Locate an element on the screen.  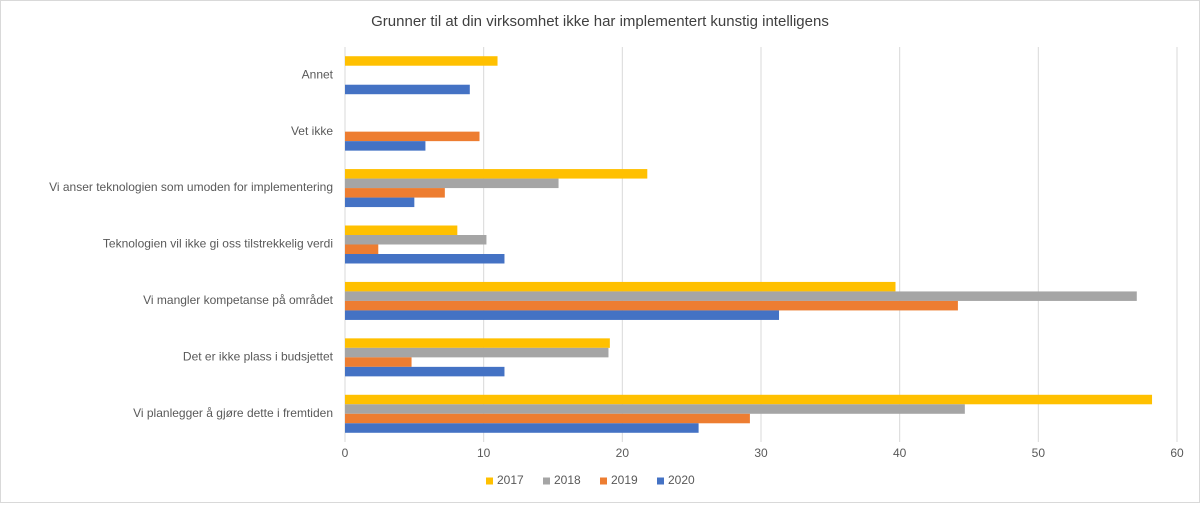
y-tick-label: Det er ikke plass i budsjettet is located at coordinates (258, 357).